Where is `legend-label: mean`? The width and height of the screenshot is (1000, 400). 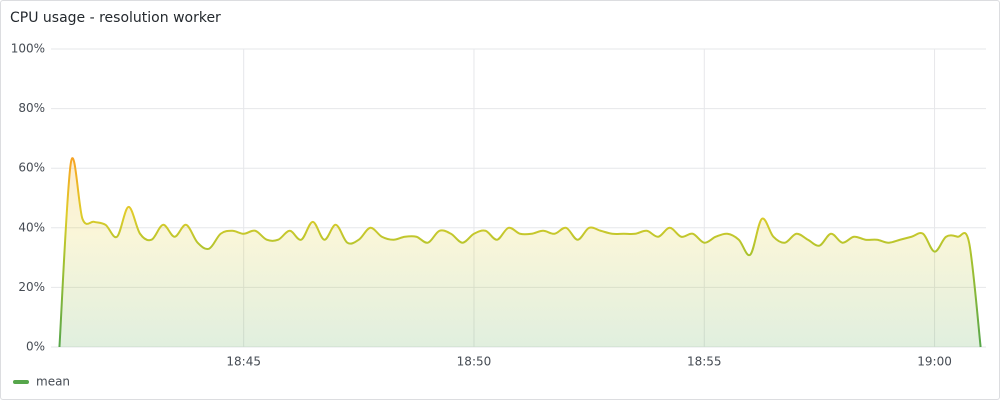 legend-label: mean is located at coordinates (53, 382).